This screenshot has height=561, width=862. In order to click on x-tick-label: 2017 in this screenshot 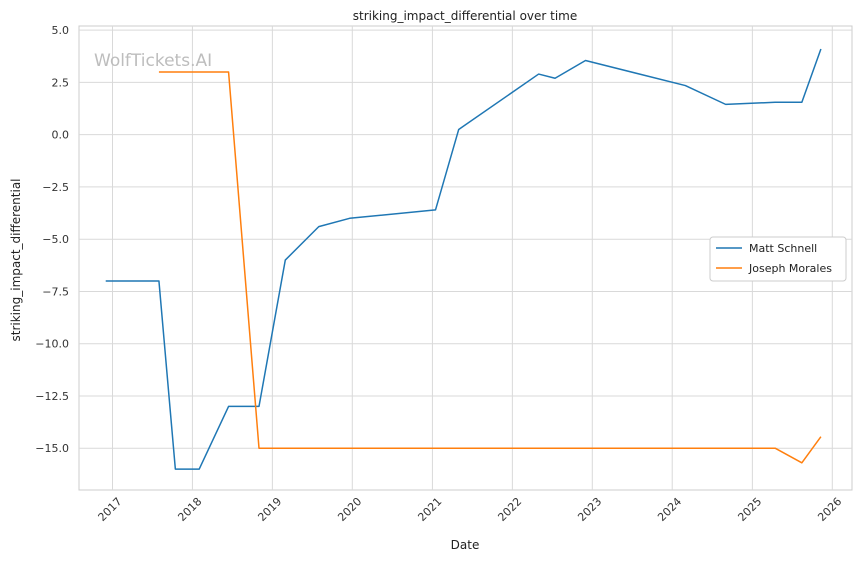, I will do `click(110, 509)`.